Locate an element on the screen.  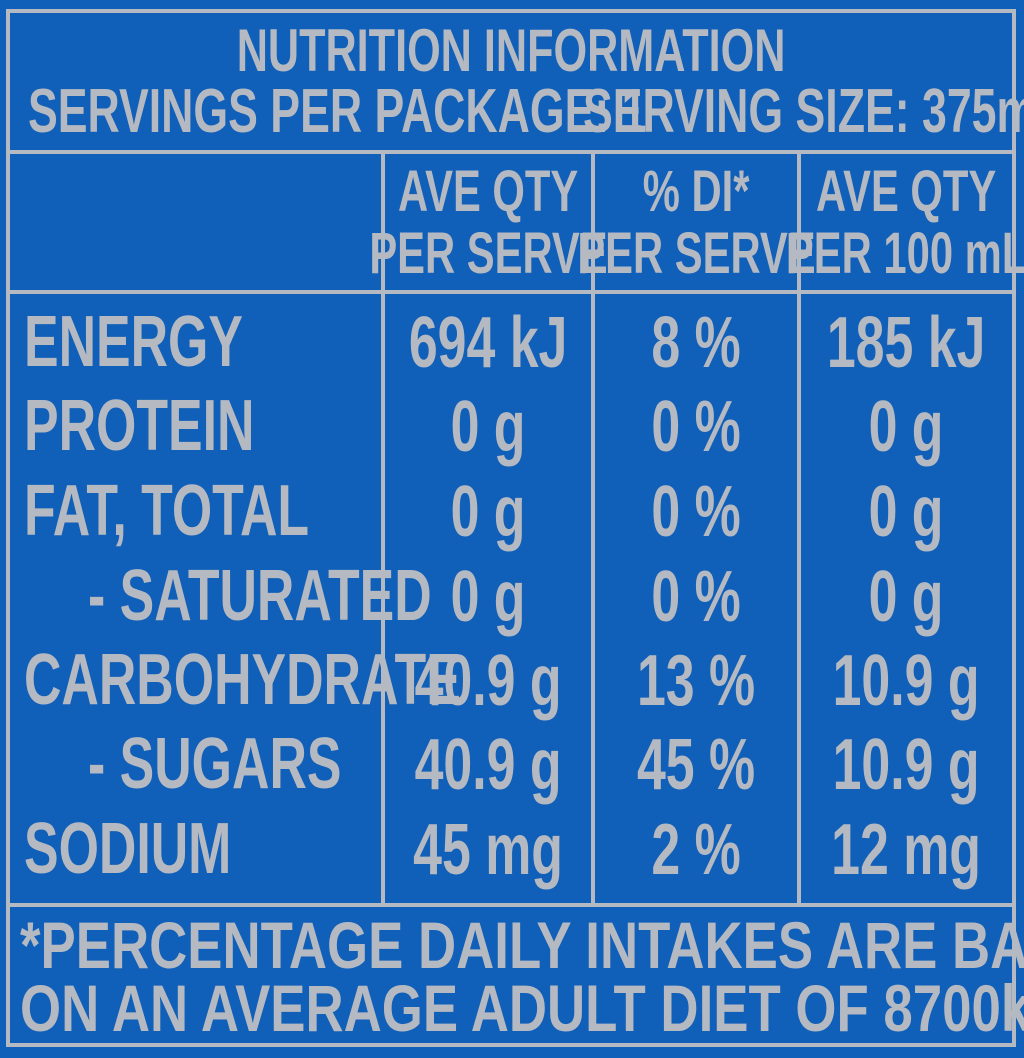
row-per-serve: 694 kJ is located at coordinates (488, 343).